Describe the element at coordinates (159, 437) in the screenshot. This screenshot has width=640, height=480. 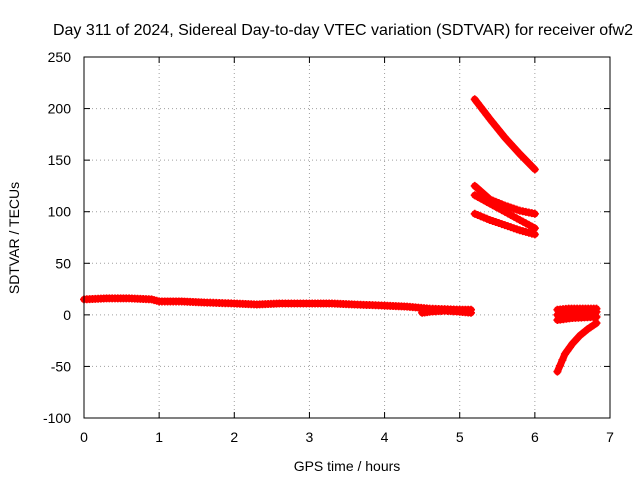
I see `x-tick-label: 1` at that location.